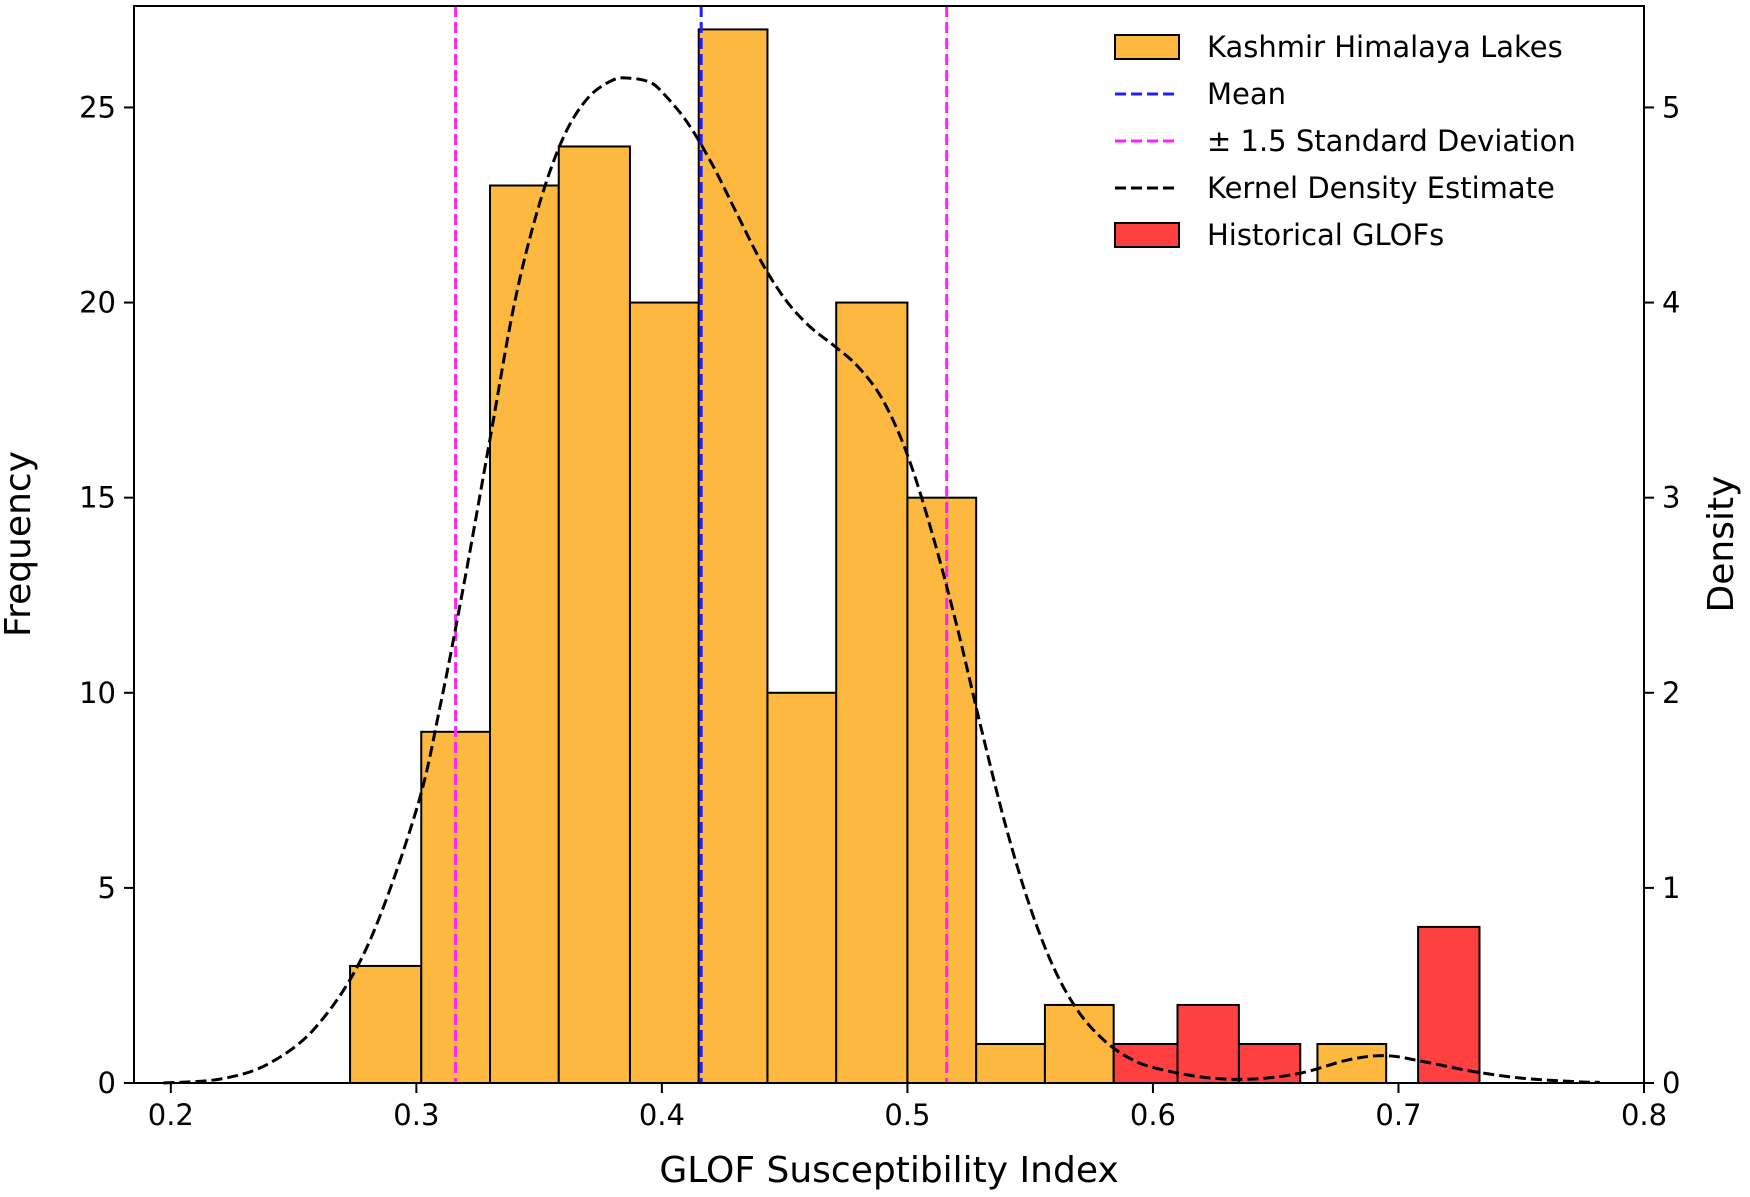  What do you see at coordinates (1385, 47) in the screenshot?
I see `legend-label-0: Kashmir Himalaya Lakes` at bounding box center [1385, 47].